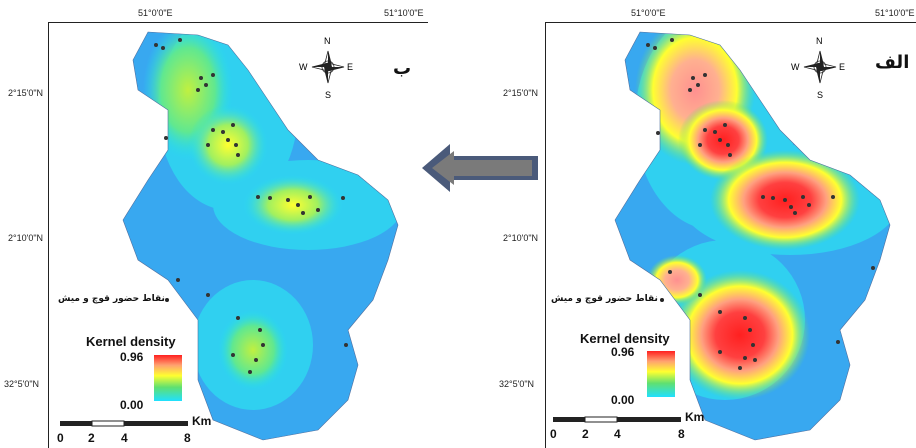  I want to click on transition-arrow, so click(480, 168).